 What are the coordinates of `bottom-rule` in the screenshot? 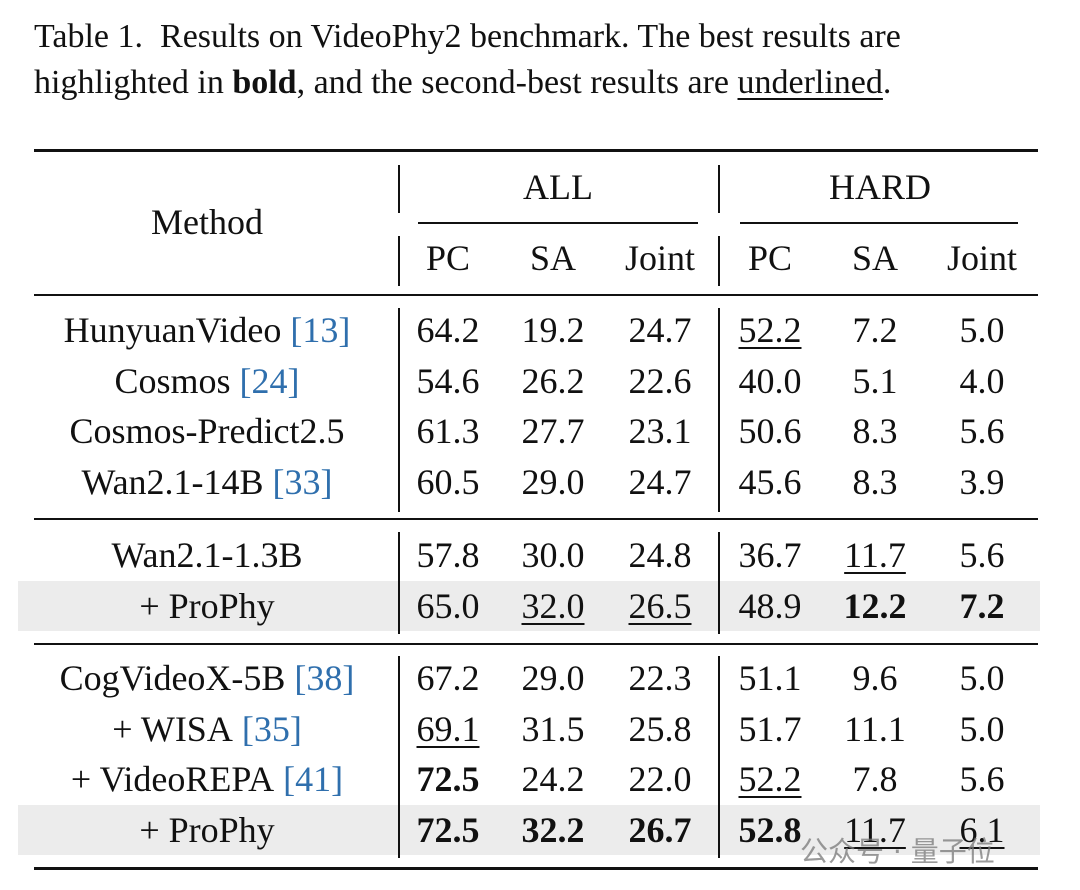 It's located at (536, 868).